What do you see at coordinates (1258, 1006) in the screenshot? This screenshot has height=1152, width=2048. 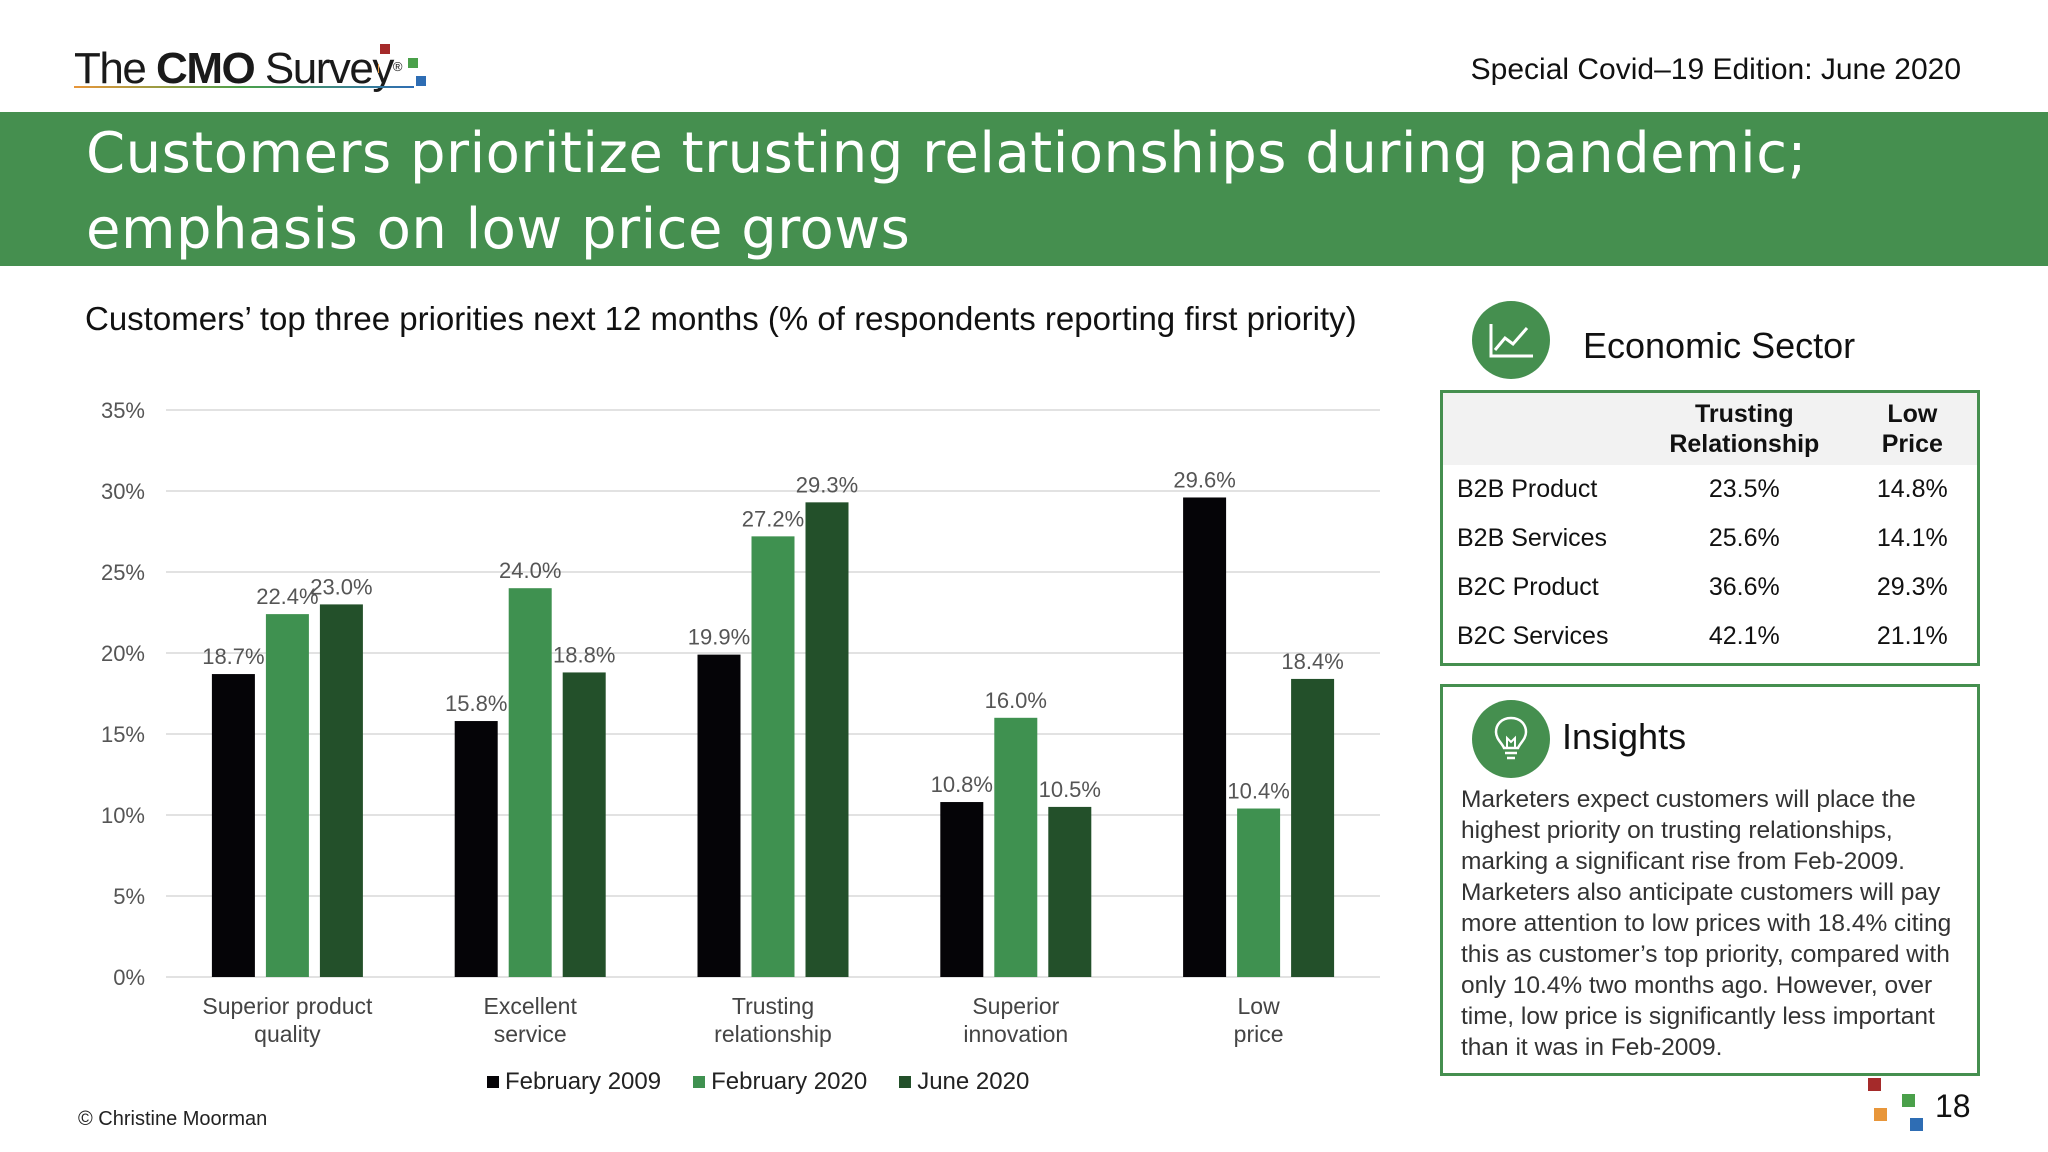 I see `category-label: Low` at bounding box center [1258, 1006].